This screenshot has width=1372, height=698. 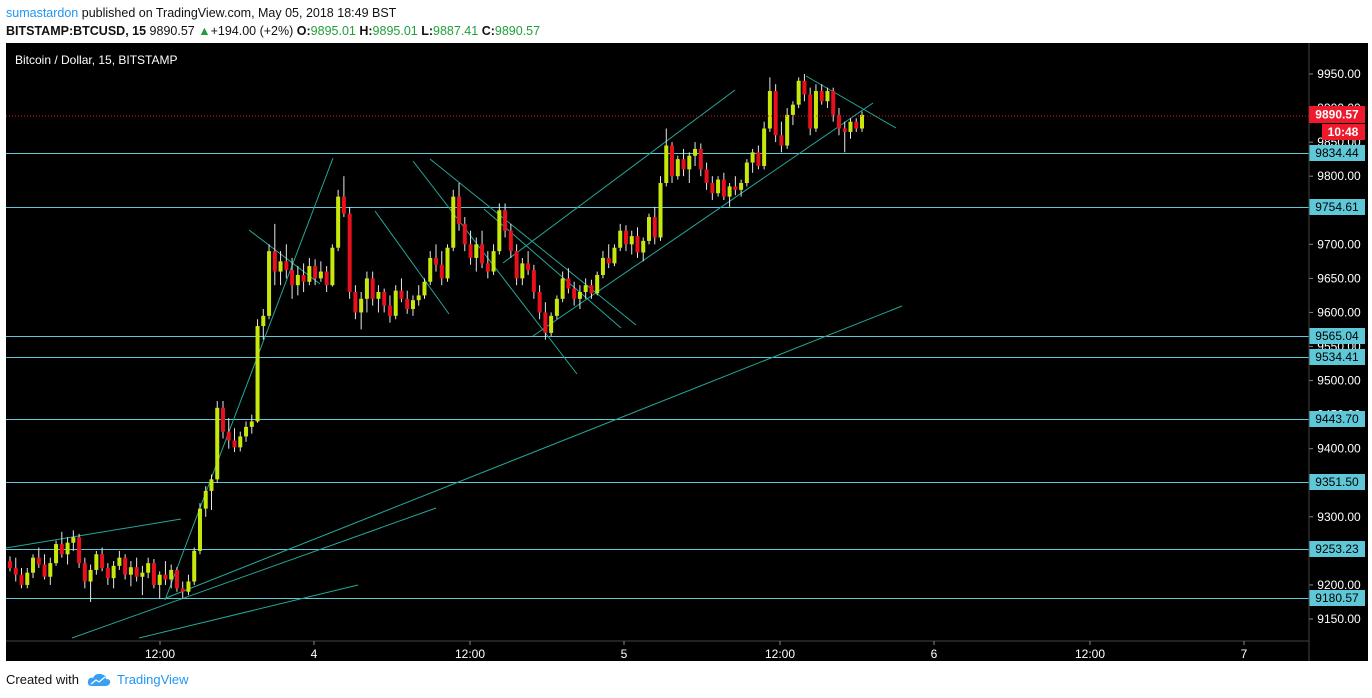 What do you see at coordinates (456, 31) in the screenshot?
I see `low-value: 9887.41` at bounding box center [456, 31].